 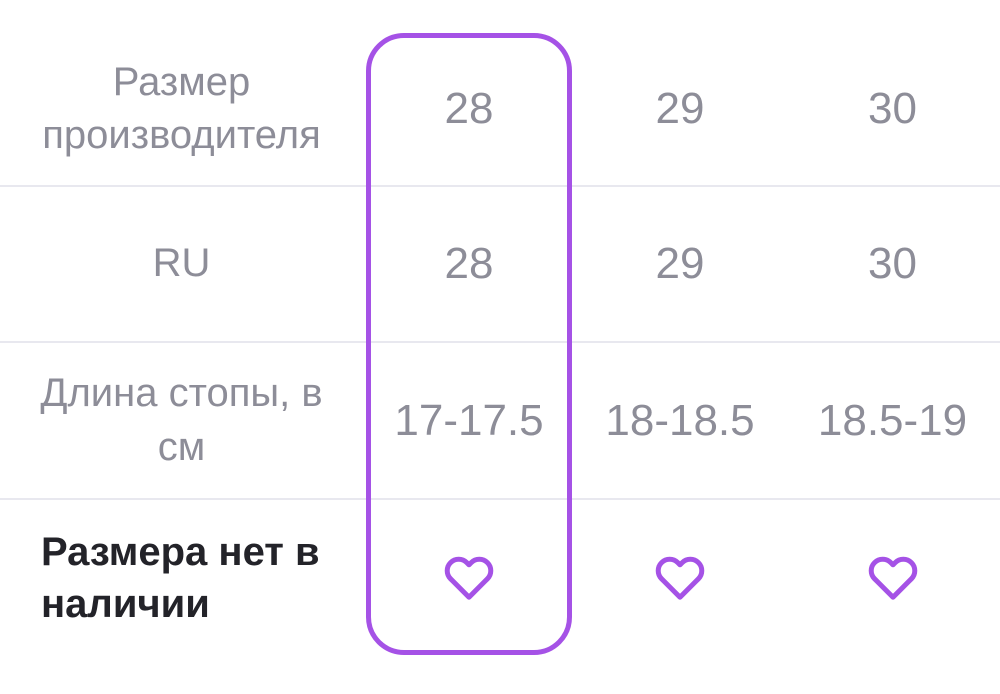 I want to click on ru-size-30: 30, so click(x=892, y=263).